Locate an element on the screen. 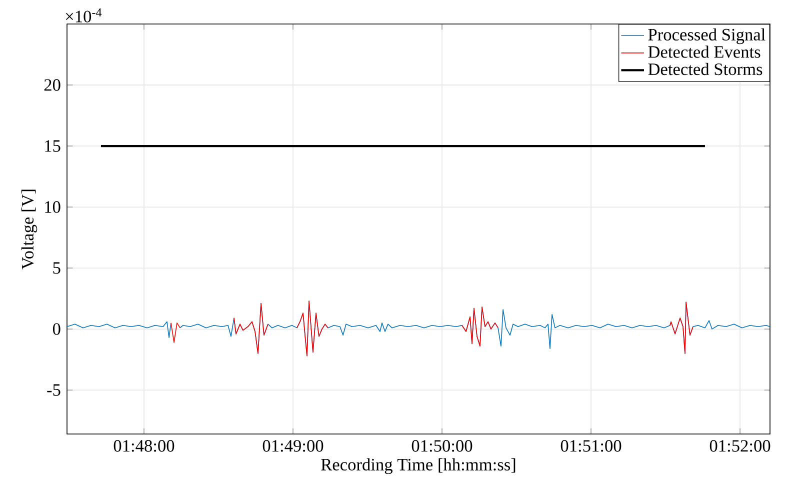 The image size is (793, 502). legend-label: Detected Storms is located at coordinates (705, 69).